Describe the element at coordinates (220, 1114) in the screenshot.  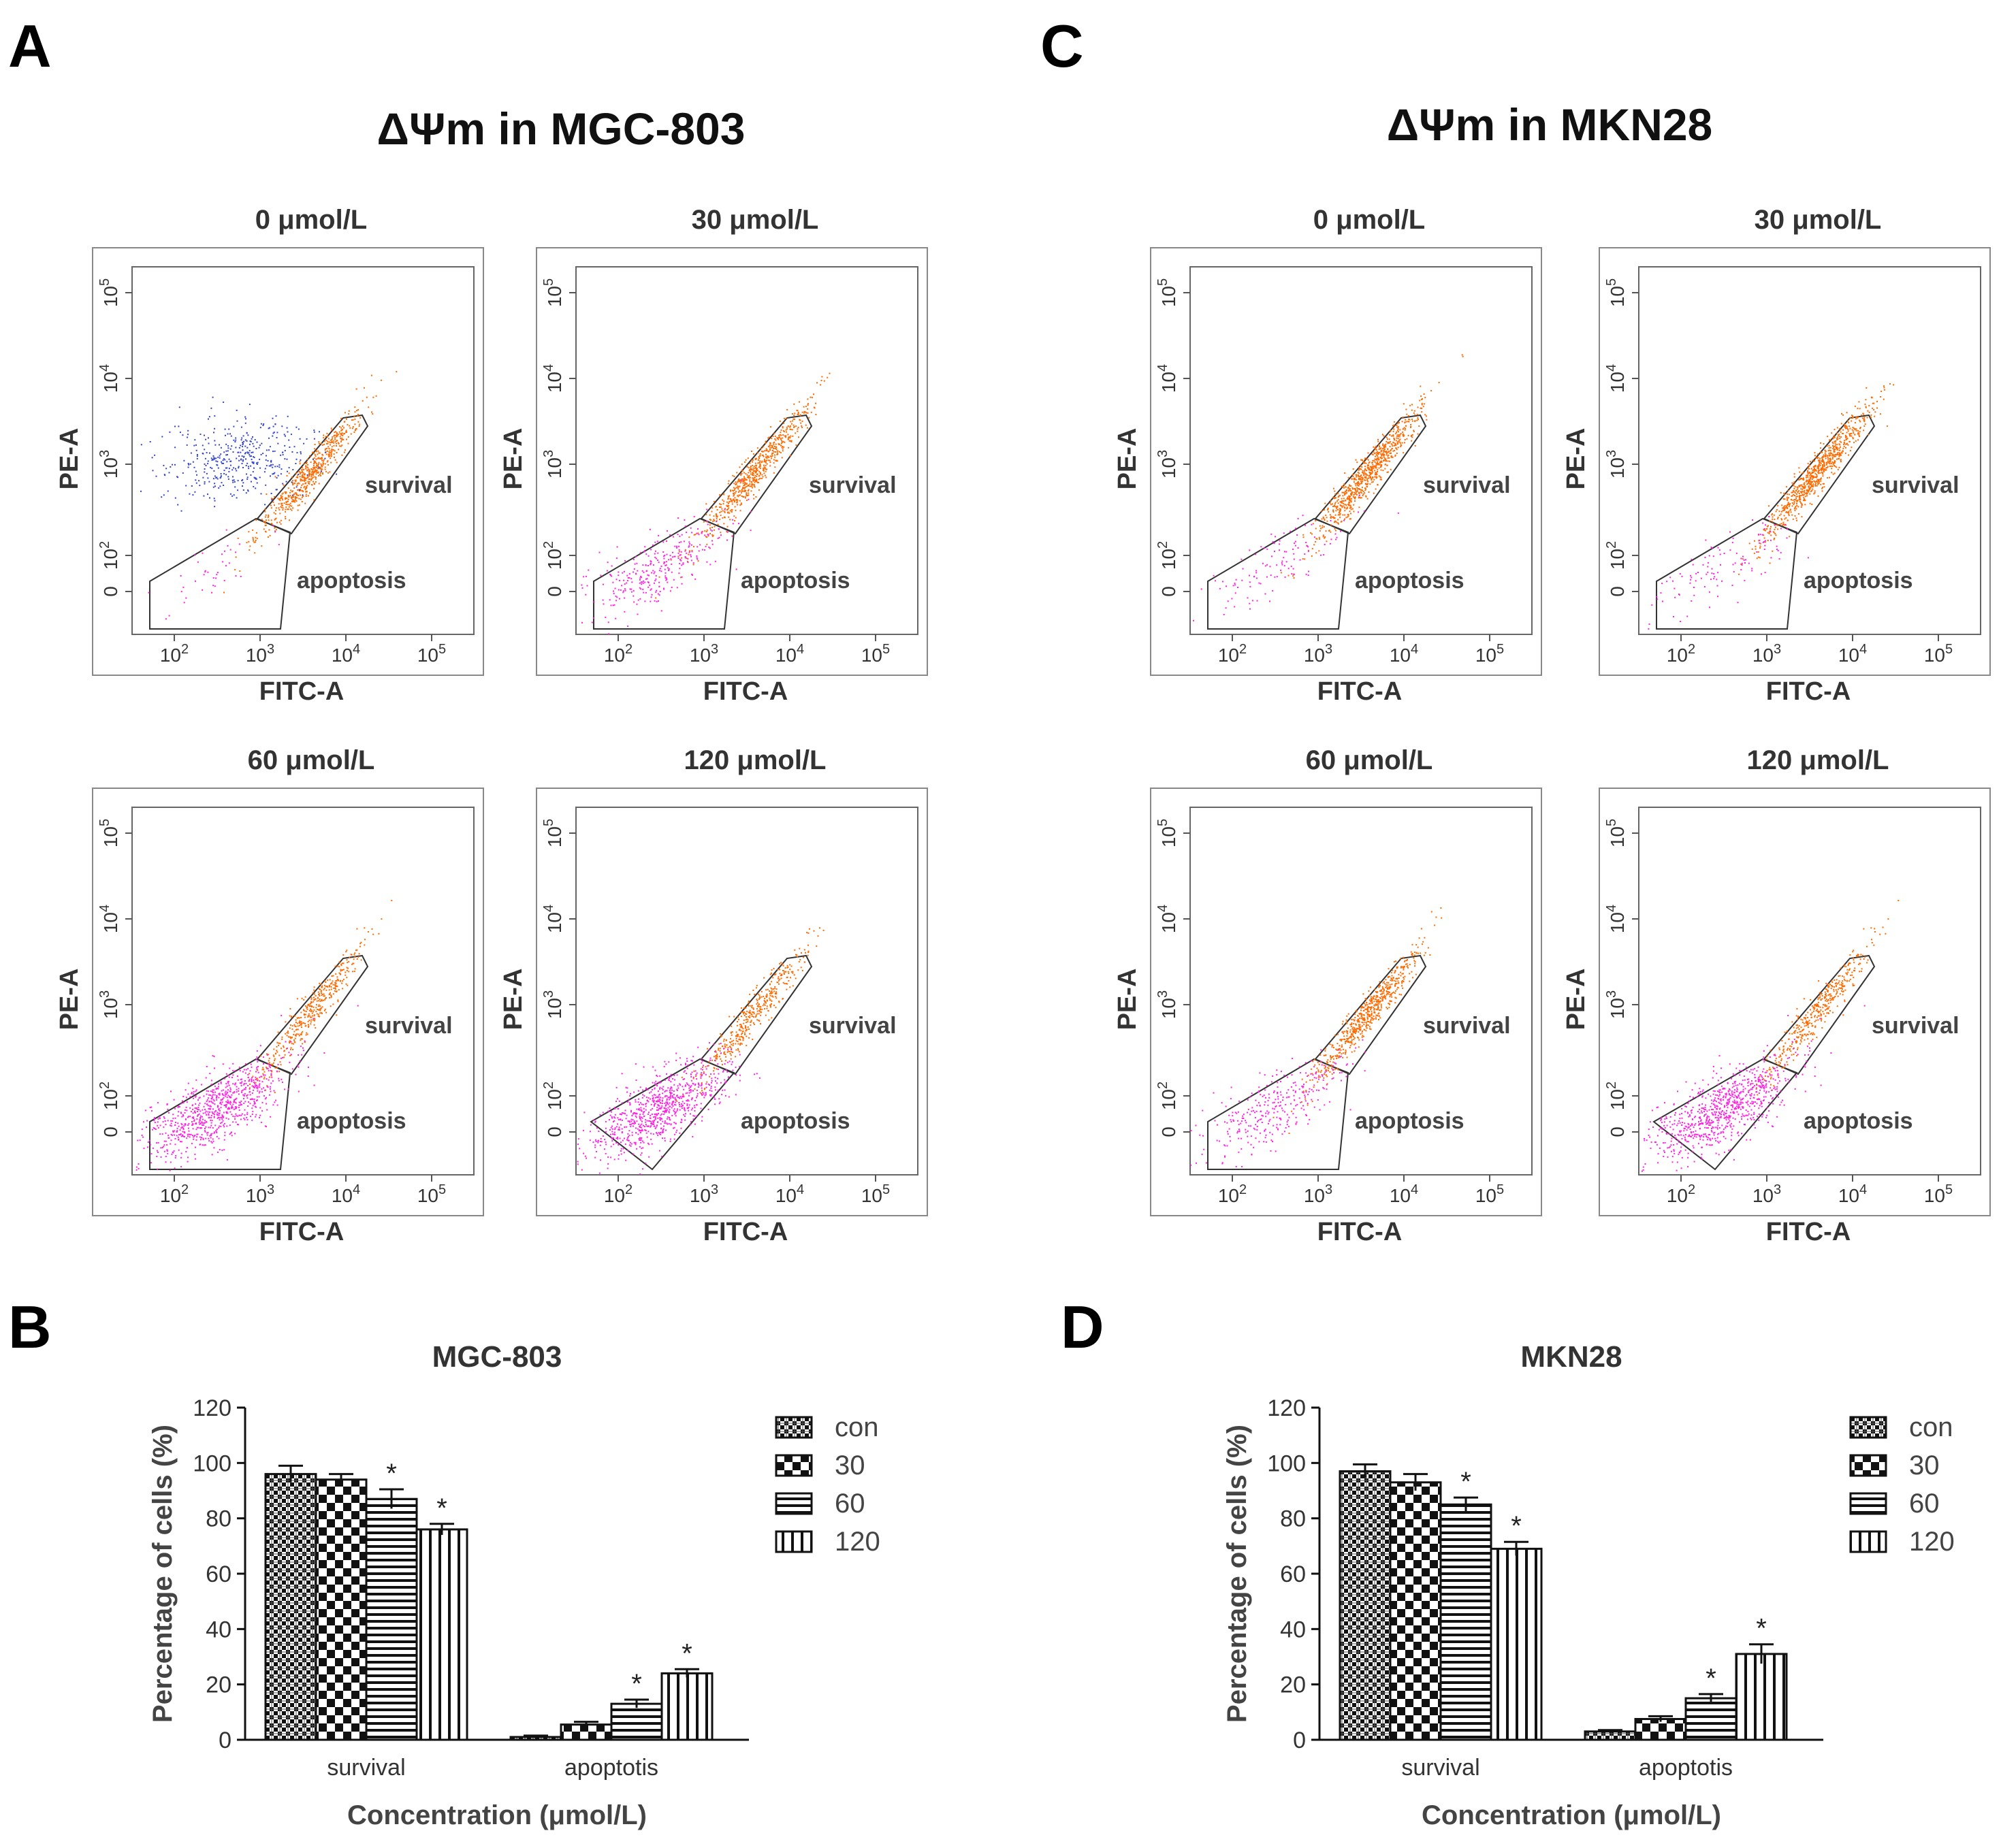
I see `apoptosis-gate` at that location.